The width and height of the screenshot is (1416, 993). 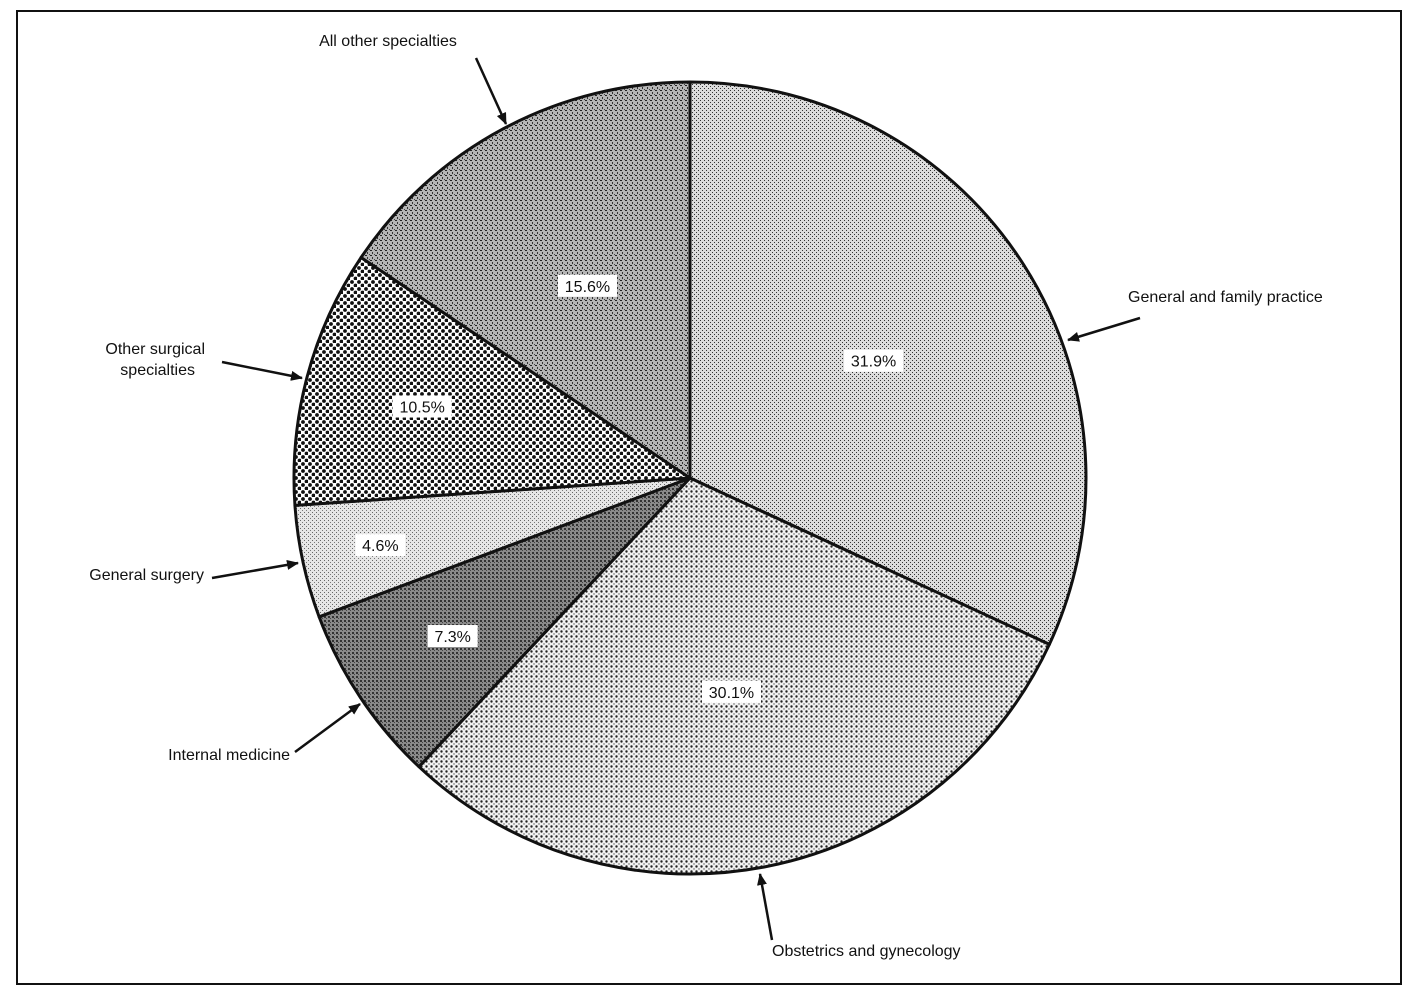 I want to click on slice-value-label: 31.9%, so click(x=874, y=360).